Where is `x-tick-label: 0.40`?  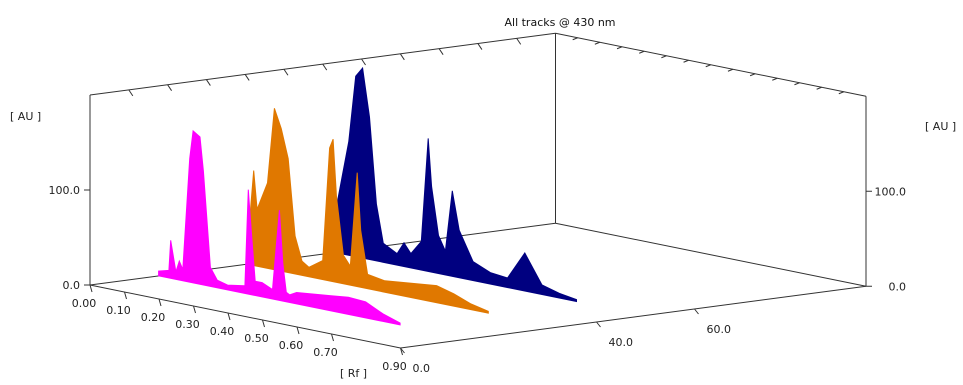 x-tick-label: 0.40 is located at coordinates (222, 331).